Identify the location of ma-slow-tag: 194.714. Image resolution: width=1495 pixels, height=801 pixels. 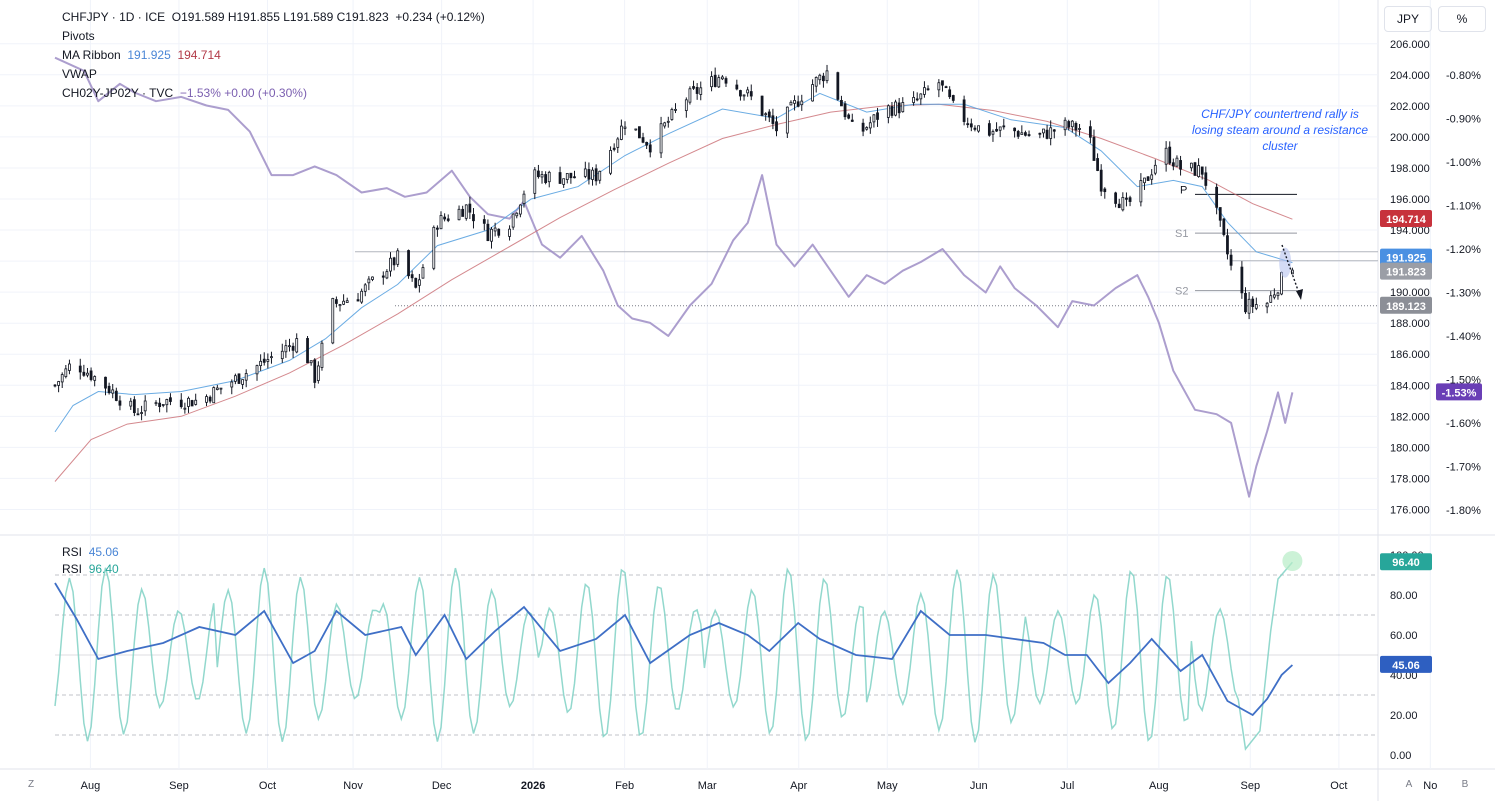
(1406, 220).